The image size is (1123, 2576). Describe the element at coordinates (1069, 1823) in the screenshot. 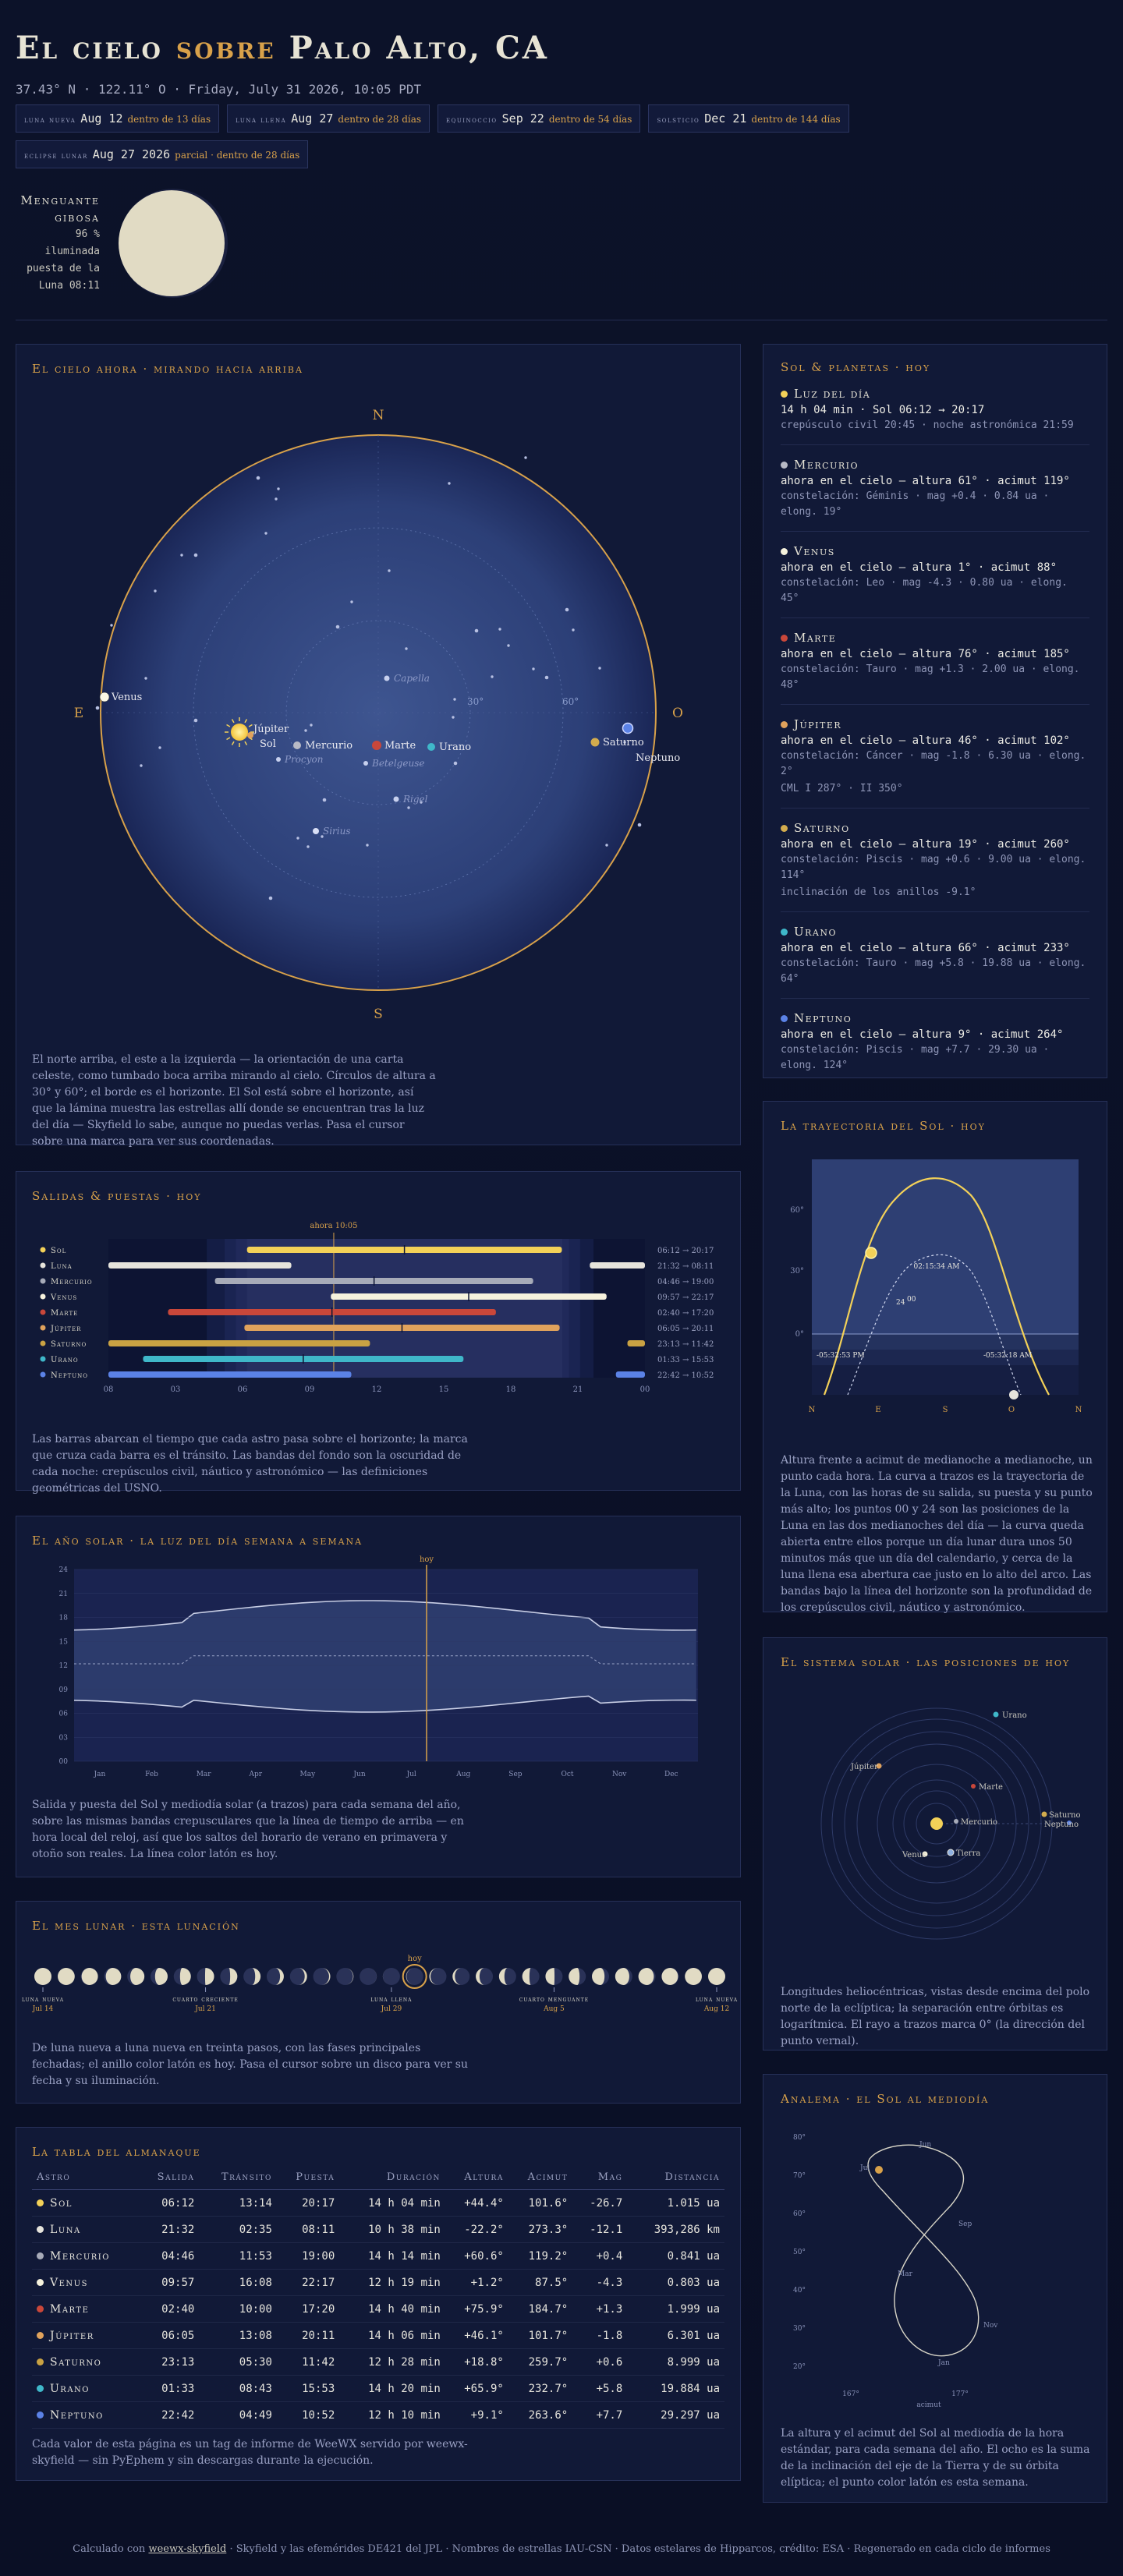

I see `neptune-dot` at that location.